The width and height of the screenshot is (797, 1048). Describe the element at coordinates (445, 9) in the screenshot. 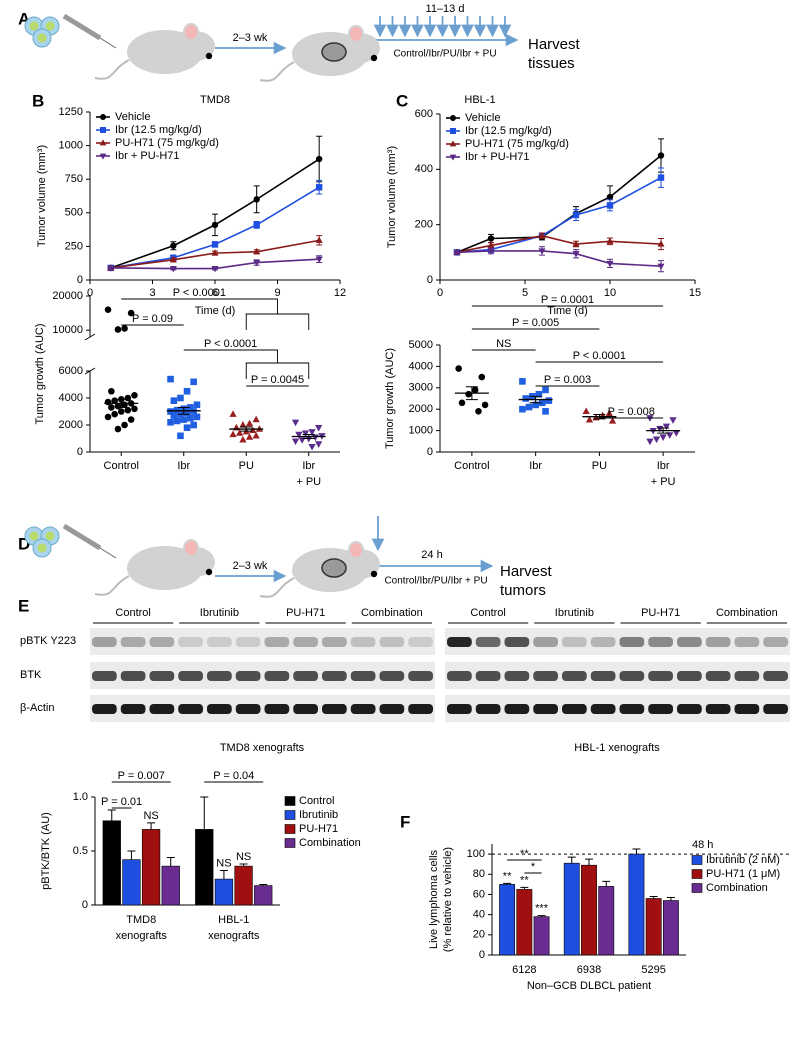

I see `duration: 11–13 d` at that location.